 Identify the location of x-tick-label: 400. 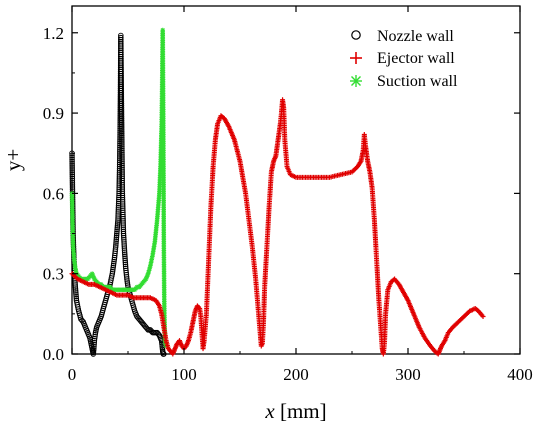
(520, 374).